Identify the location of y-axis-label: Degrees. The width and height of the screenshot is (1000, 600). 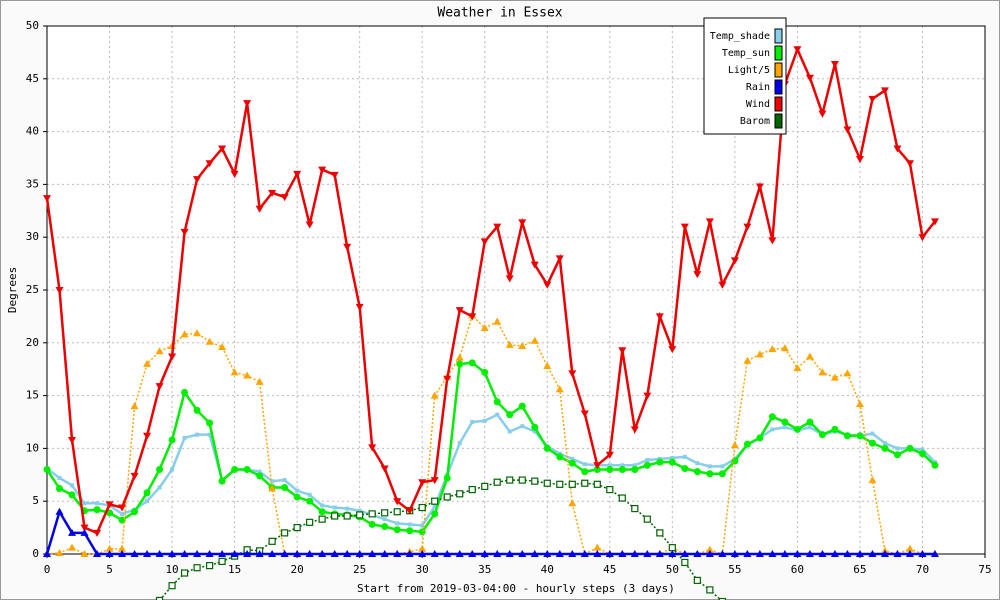
(12, 290).